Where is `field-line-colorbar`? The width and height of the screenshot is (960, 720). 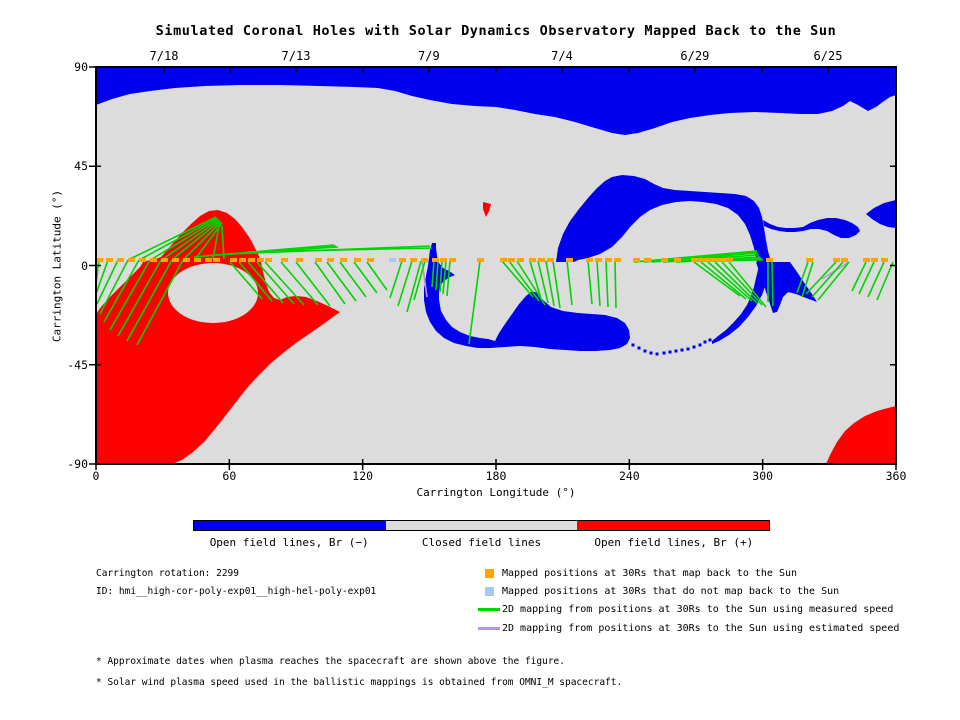 field-line-colorbar is located at coordinates (481, 525).